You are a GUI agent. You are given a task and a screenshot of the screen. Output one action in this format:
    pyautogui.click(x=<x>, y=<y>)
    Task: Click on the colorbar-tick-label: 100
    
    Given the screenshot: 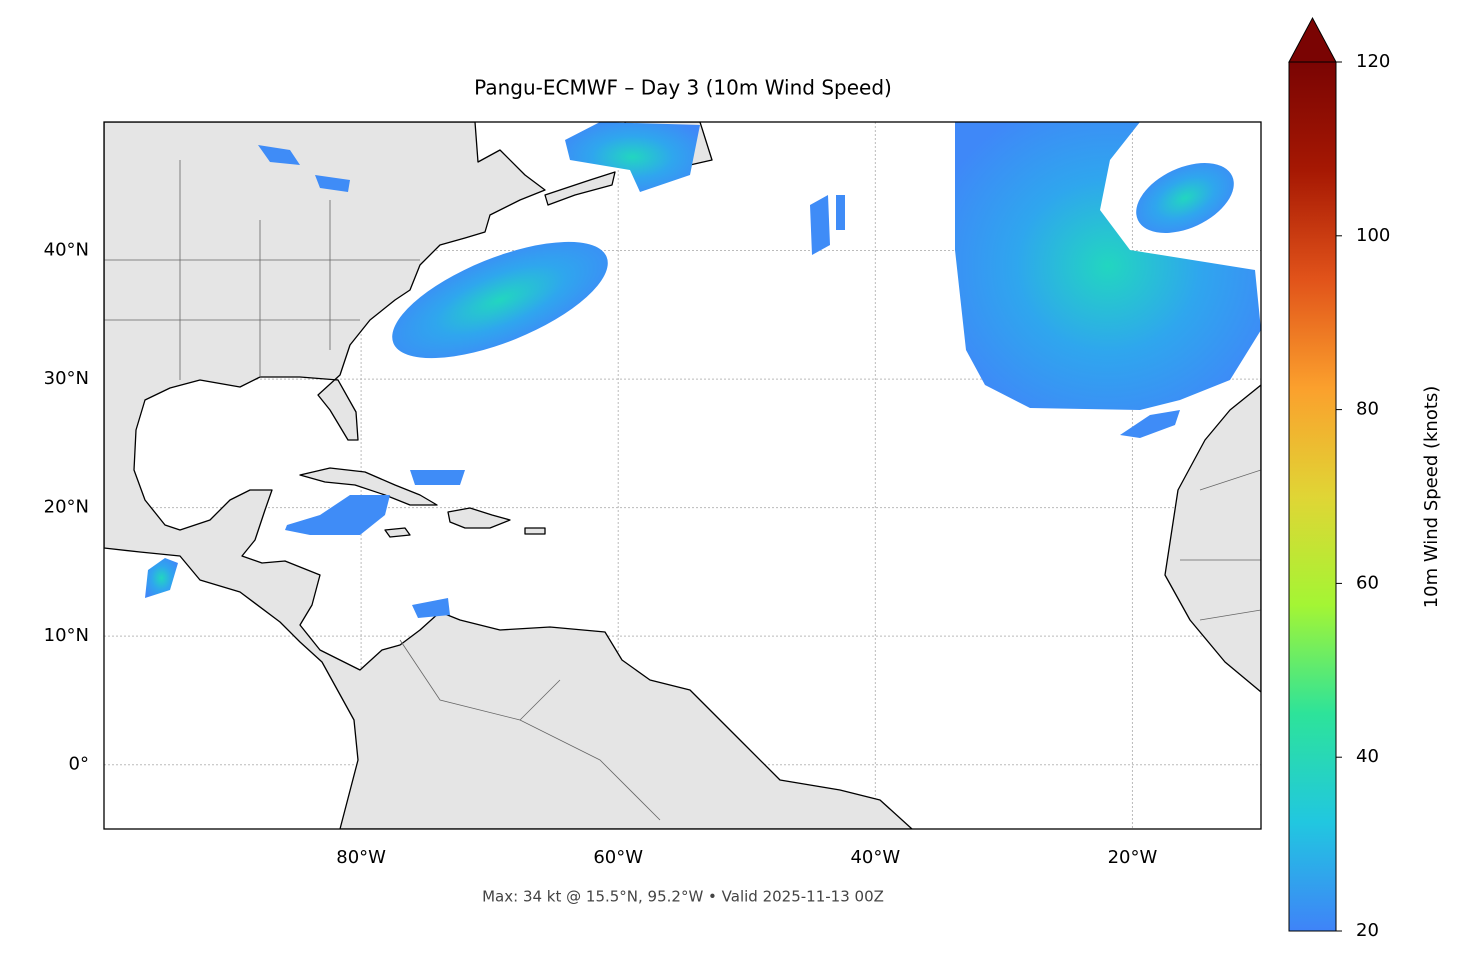 What is the action you would take?
    pyautogui.click(x=1373, y=235)
    